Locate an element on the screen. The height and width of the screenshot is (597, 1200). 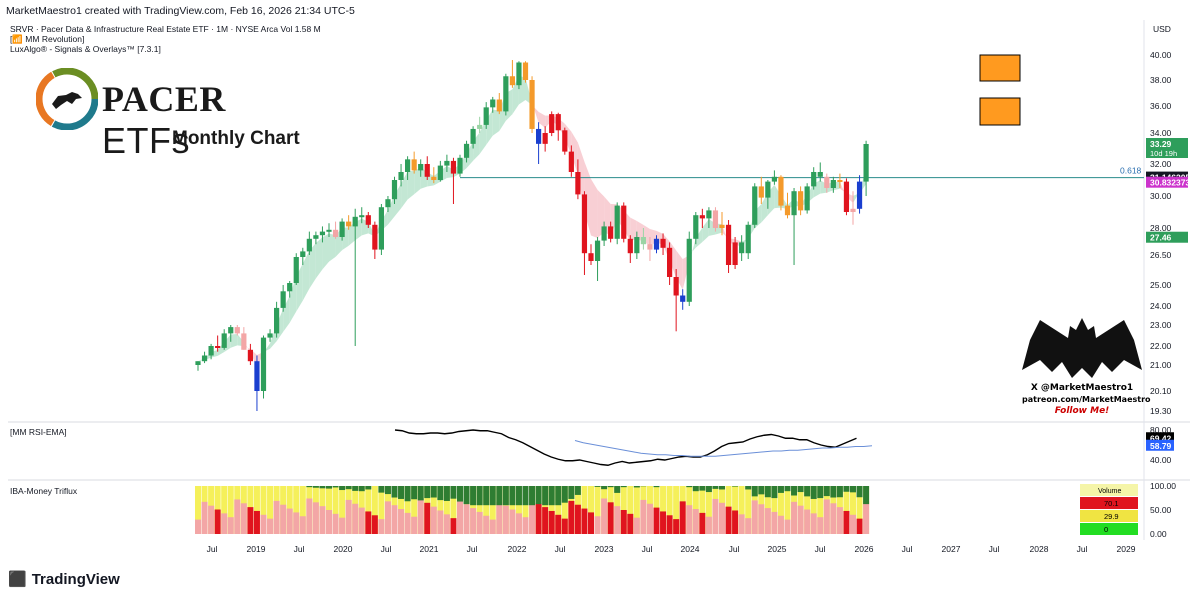
pacer-logo: PACER ETFs is located at coordinates (172, 114).